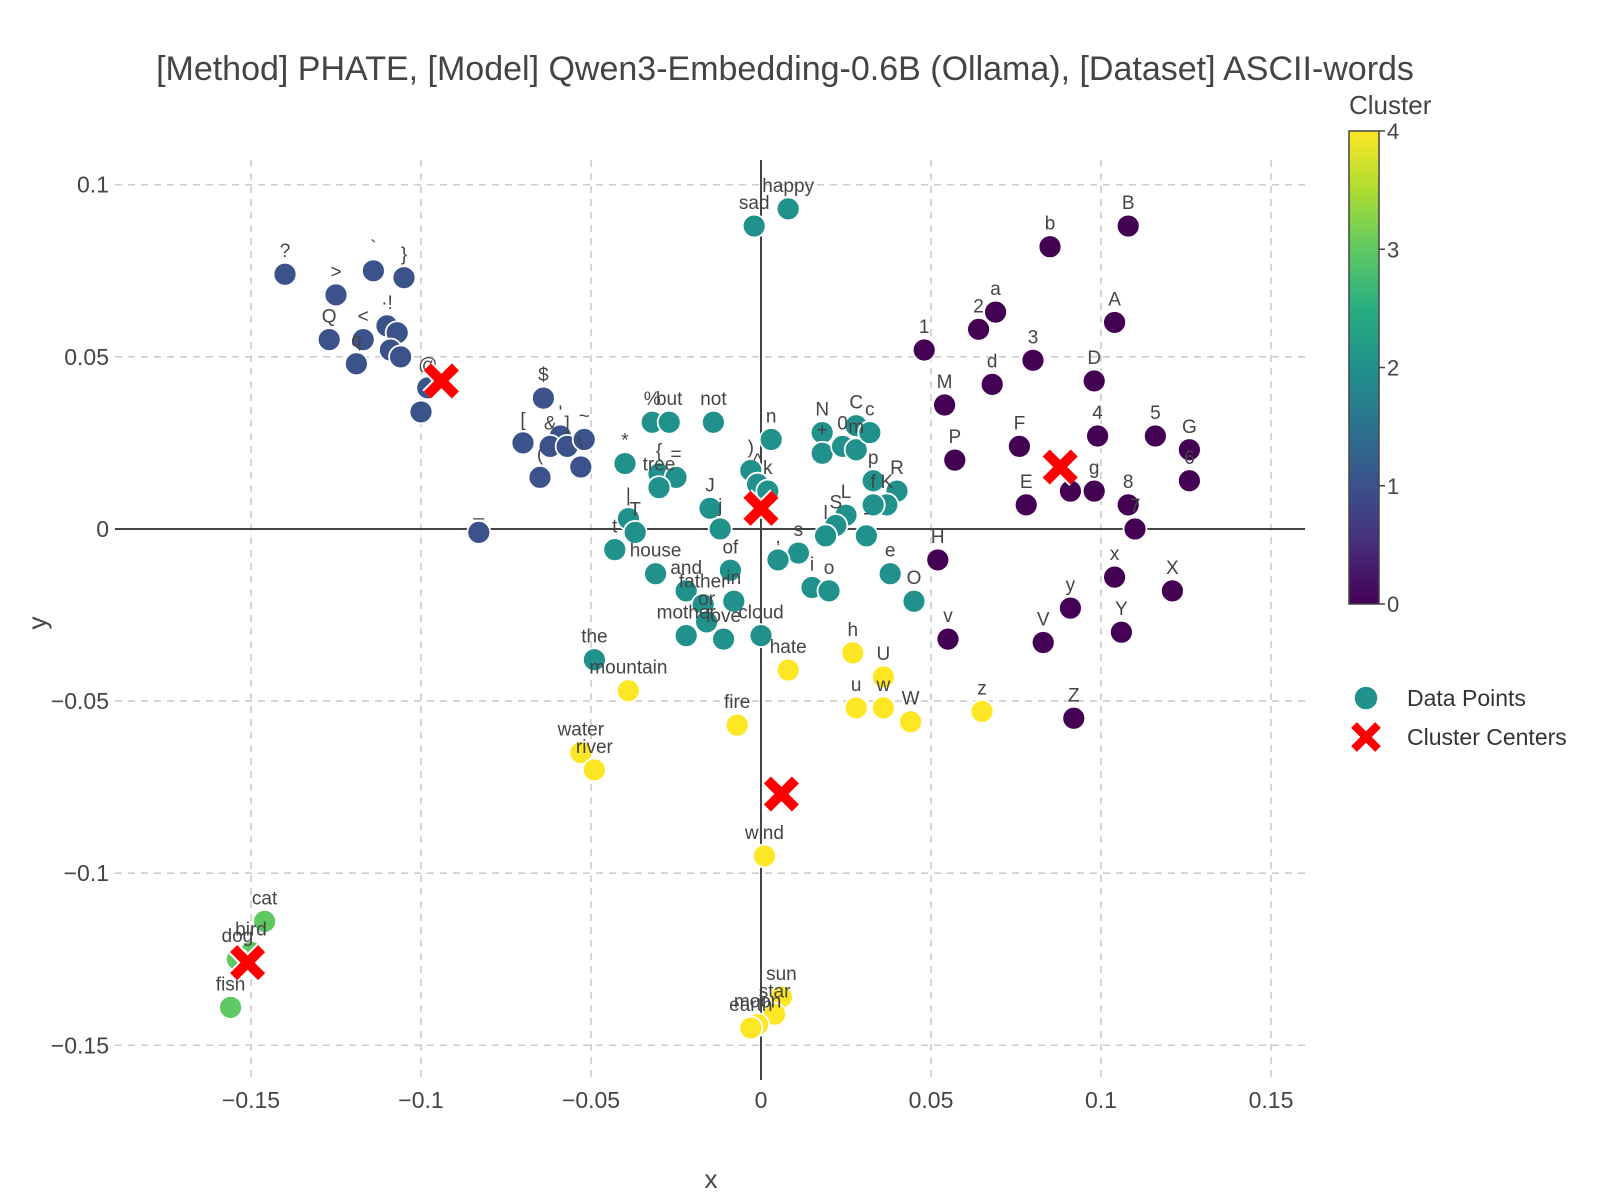  Describe the element at coordinates (771, 416) in the screenshot. I see `point-label: n` at that location.